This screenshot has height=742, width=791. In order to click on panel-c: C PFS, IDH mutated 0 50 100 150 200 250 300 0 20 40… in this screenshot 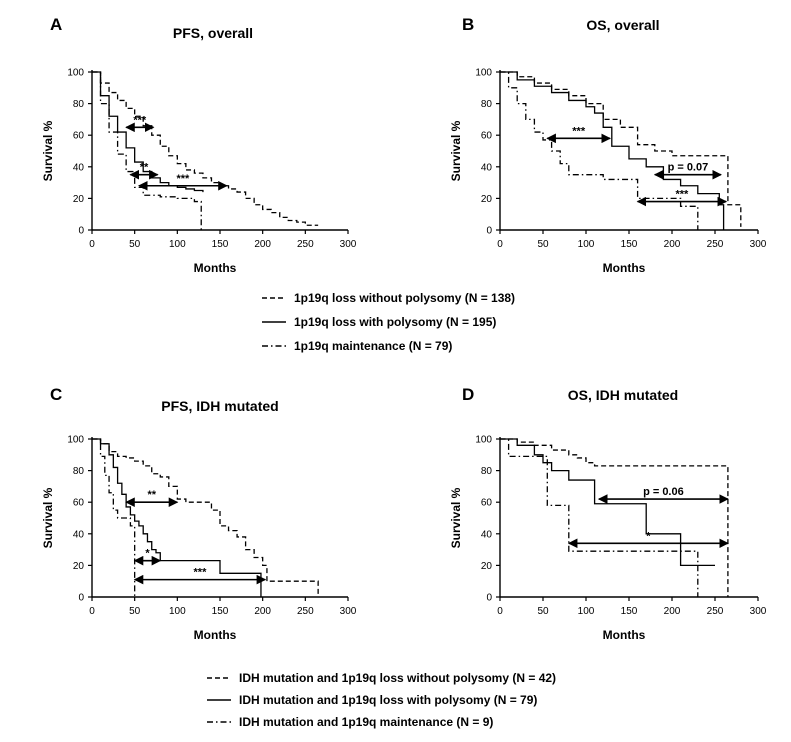, I will do `click(199, 513)`.